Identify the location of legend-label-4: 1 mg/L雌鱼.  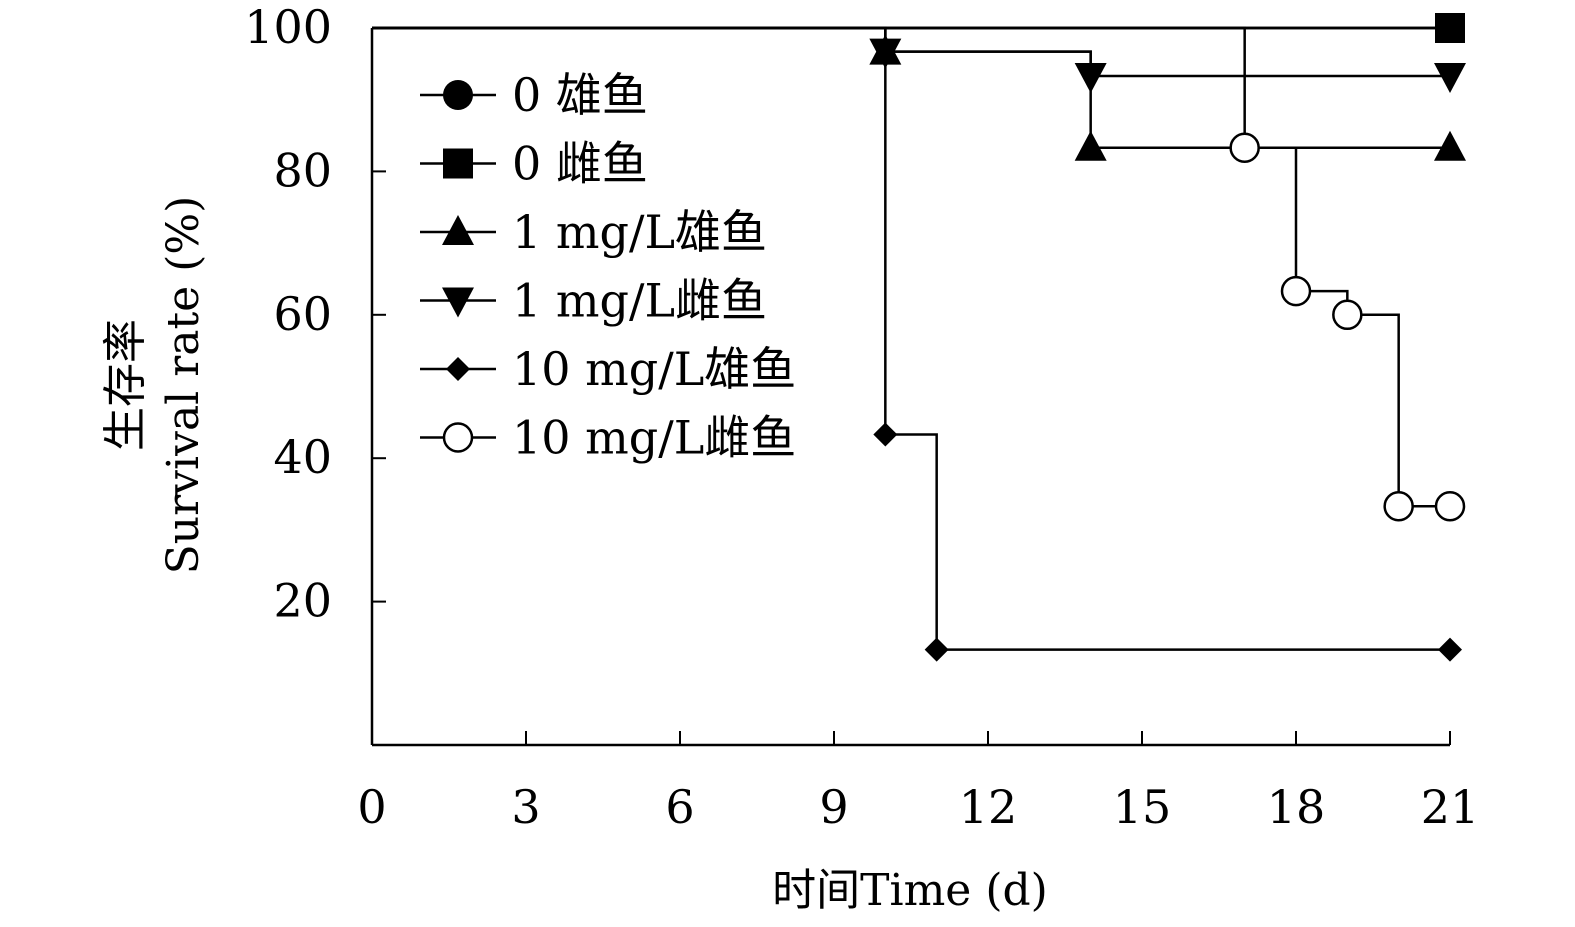
(639, 301).